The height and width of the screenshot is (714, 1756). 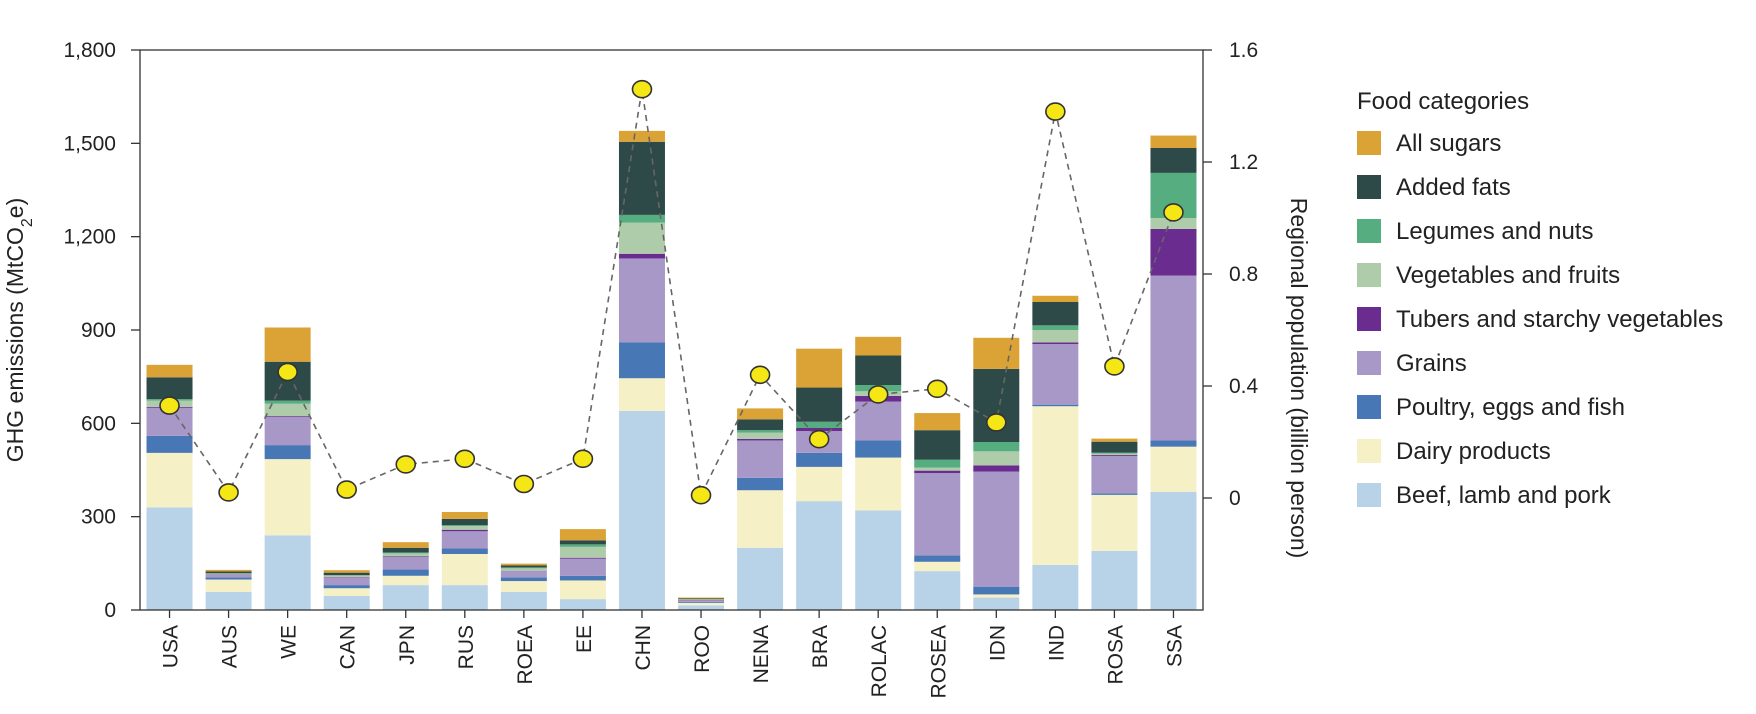 I want to click on bar-rosa-grains, so click(x=1114, y=474).